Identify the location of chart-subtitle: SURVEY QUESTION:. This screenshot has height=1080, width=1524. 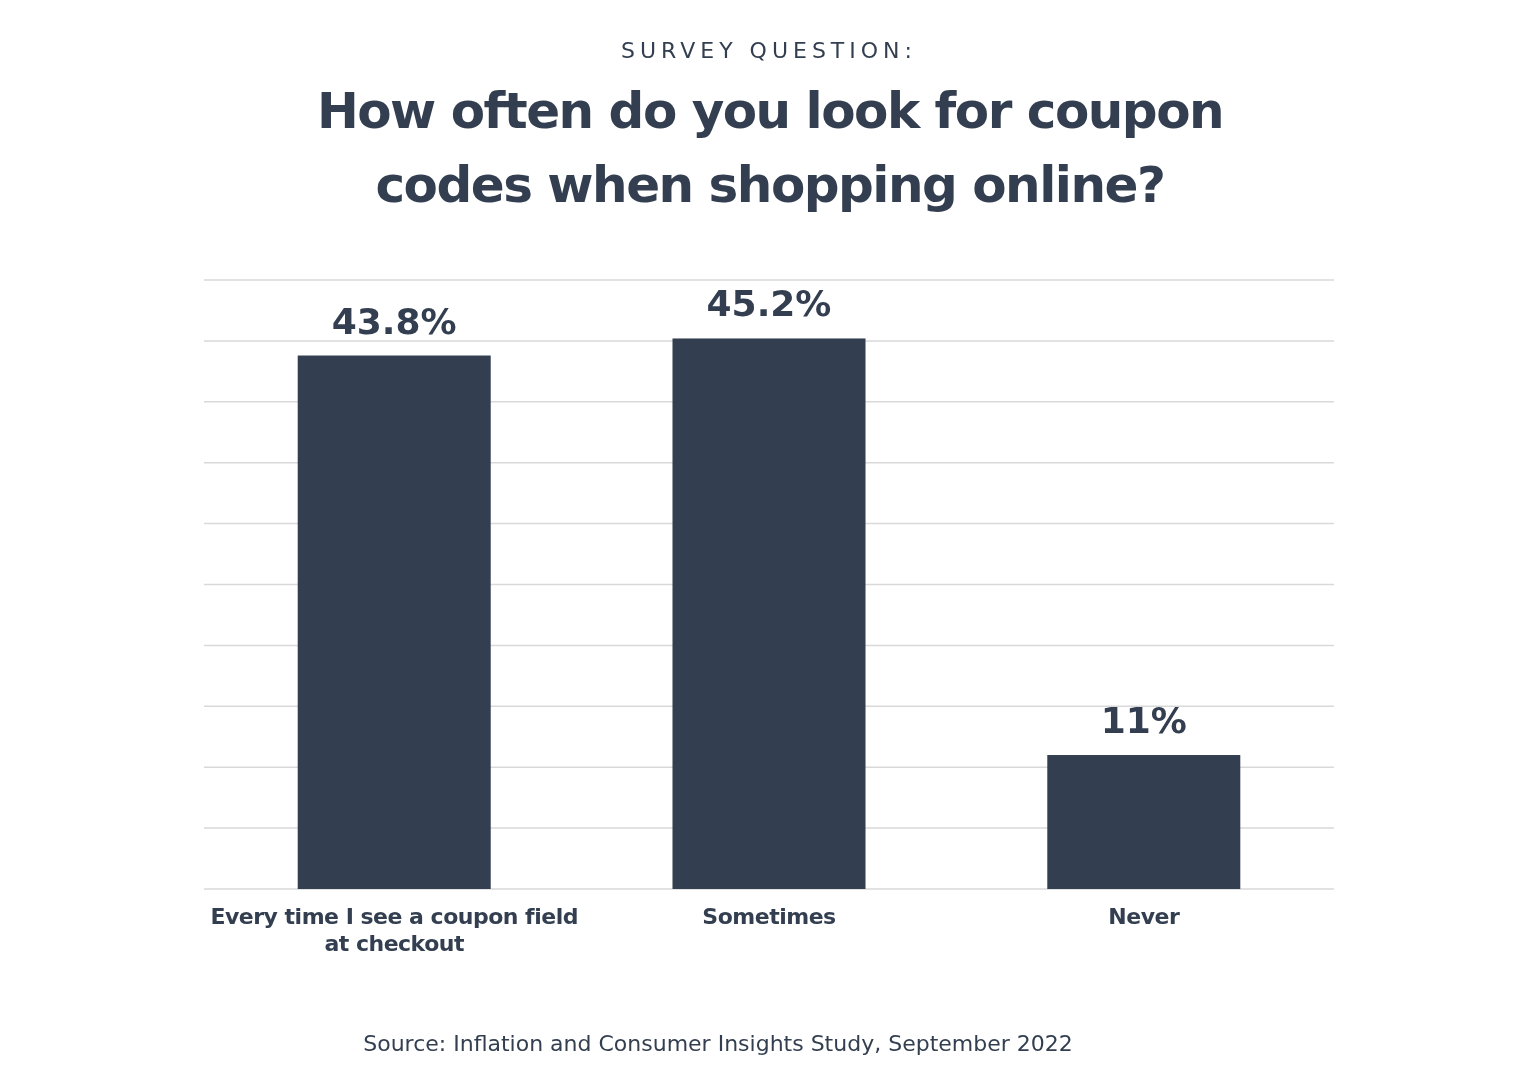
(769, 50).